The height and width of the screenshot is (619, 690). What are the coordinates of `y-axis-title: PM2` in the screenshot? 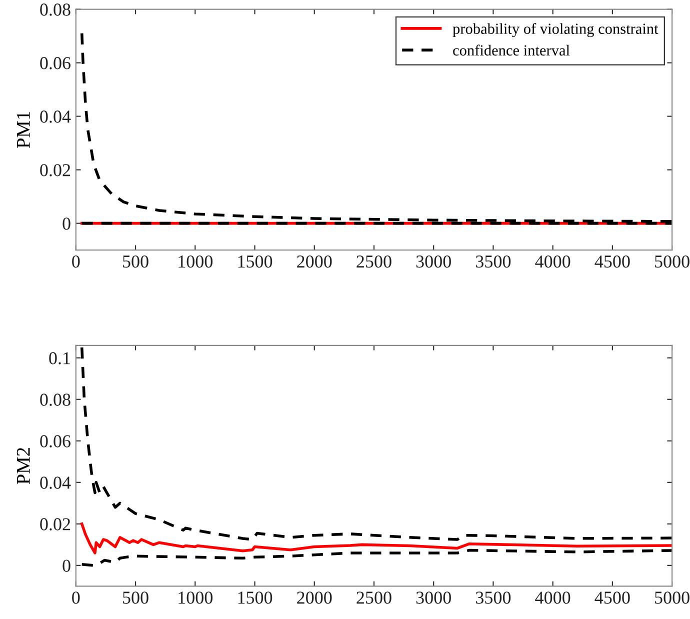 It's located at (23, 466).